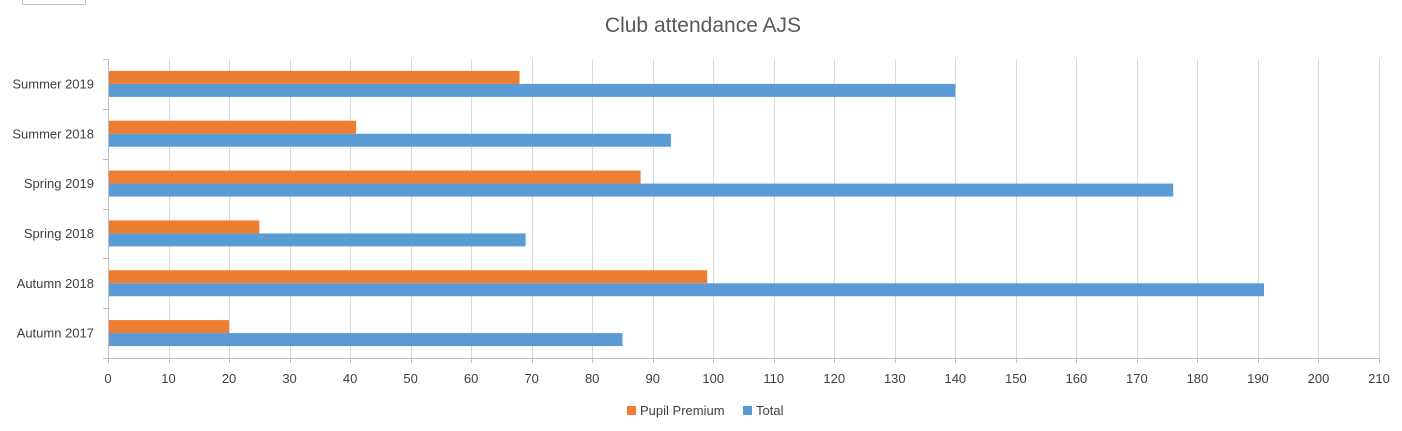  Describe the element at coordinates (631, 410) in the screenshot. I see `legend-swatch-pupil-premium` at that location.